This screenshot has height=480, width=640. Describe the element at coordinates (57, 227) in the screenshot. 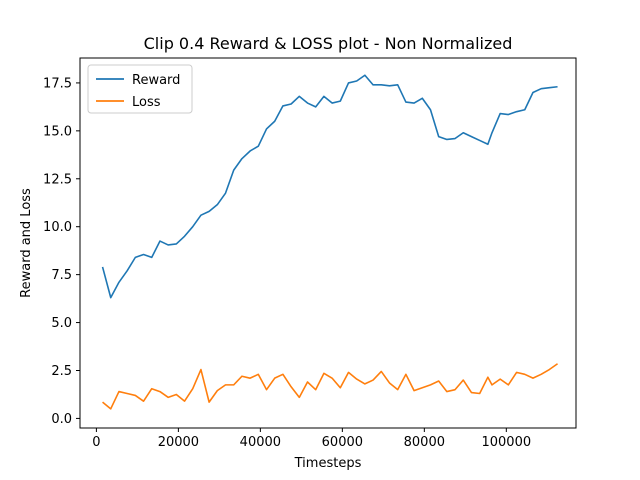

I see `y-tick-label: 10.0` at that location.